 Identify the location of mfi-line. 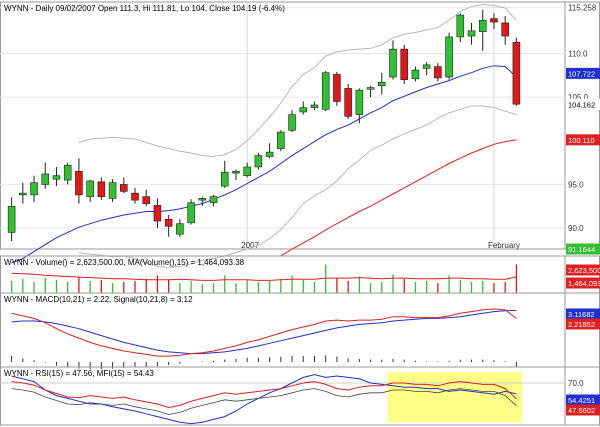
(264, 399).